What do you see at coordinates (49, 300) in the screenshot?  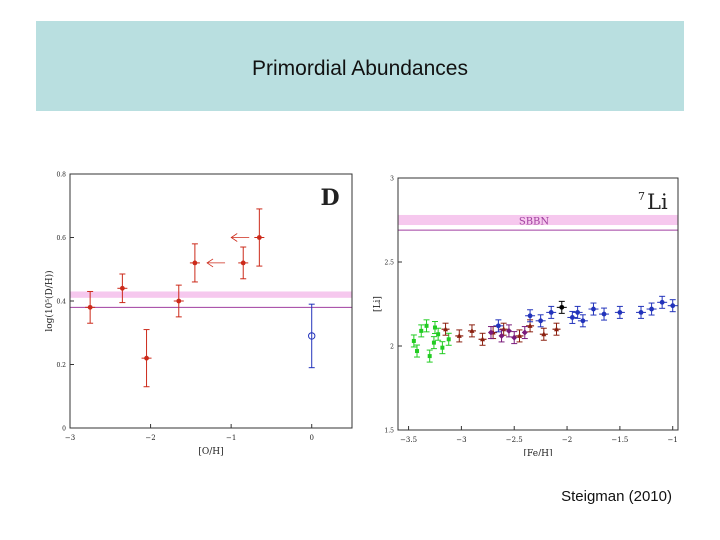 I see `y-axis-label: log(10⁵(D/H))` at bounding box center [49, 300].